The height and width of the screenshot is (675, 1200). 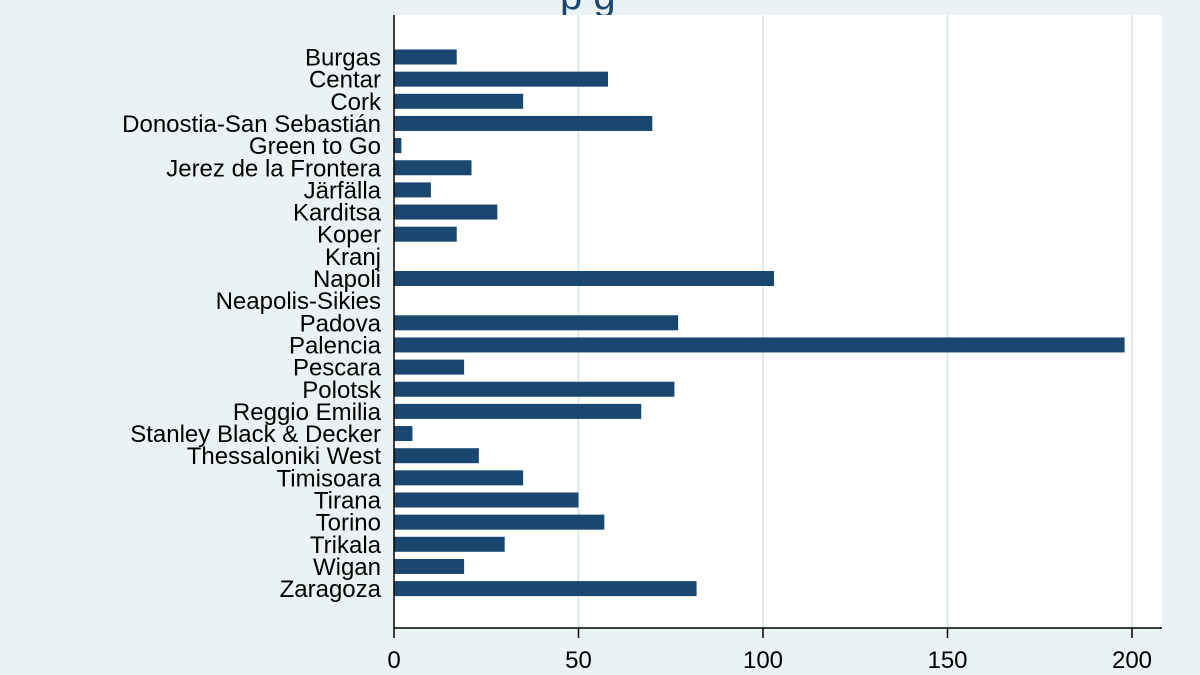 What do you see at coordinates (578, 660) in the screenshot?
I see `x-tick-label: 50` at bounding box center [578, 660].